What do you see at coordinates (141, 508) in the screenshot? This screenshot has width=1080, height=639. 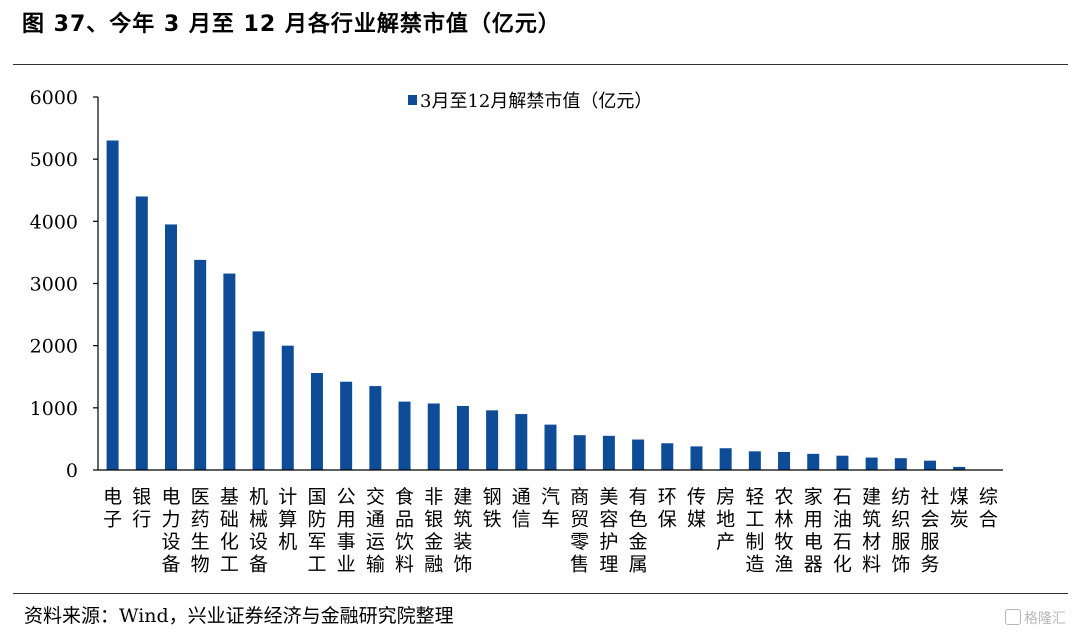 I see `x-category-label: 银行` at bounding box center [141, 508].